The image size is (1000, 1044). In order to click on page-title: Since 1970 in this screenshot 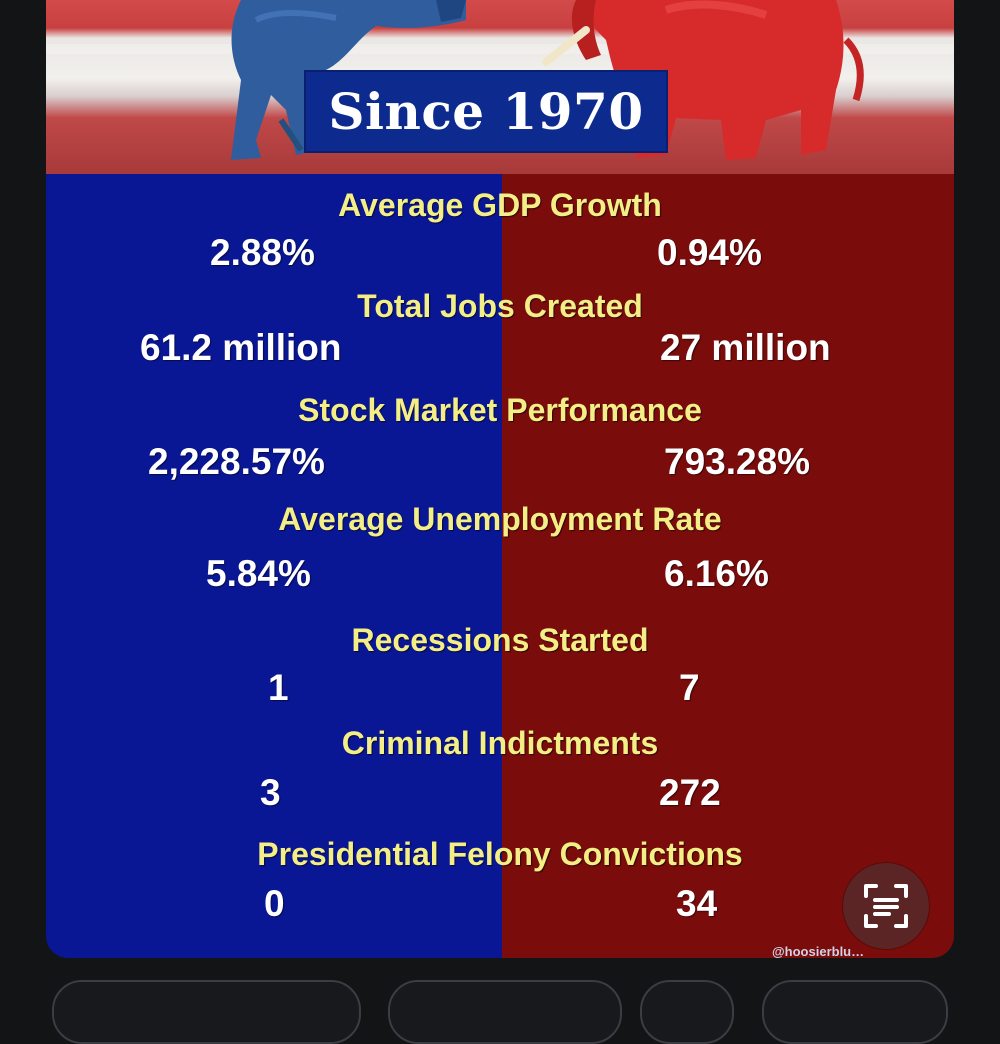, I will do `click(486, 111)`.